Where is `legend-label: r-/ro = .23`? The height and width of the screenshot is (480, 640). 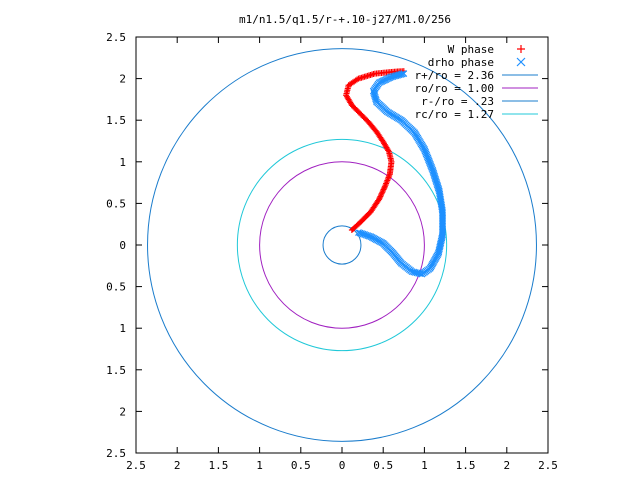
legend-label: r-/ro = .23 is located at coordinates (457, 101).